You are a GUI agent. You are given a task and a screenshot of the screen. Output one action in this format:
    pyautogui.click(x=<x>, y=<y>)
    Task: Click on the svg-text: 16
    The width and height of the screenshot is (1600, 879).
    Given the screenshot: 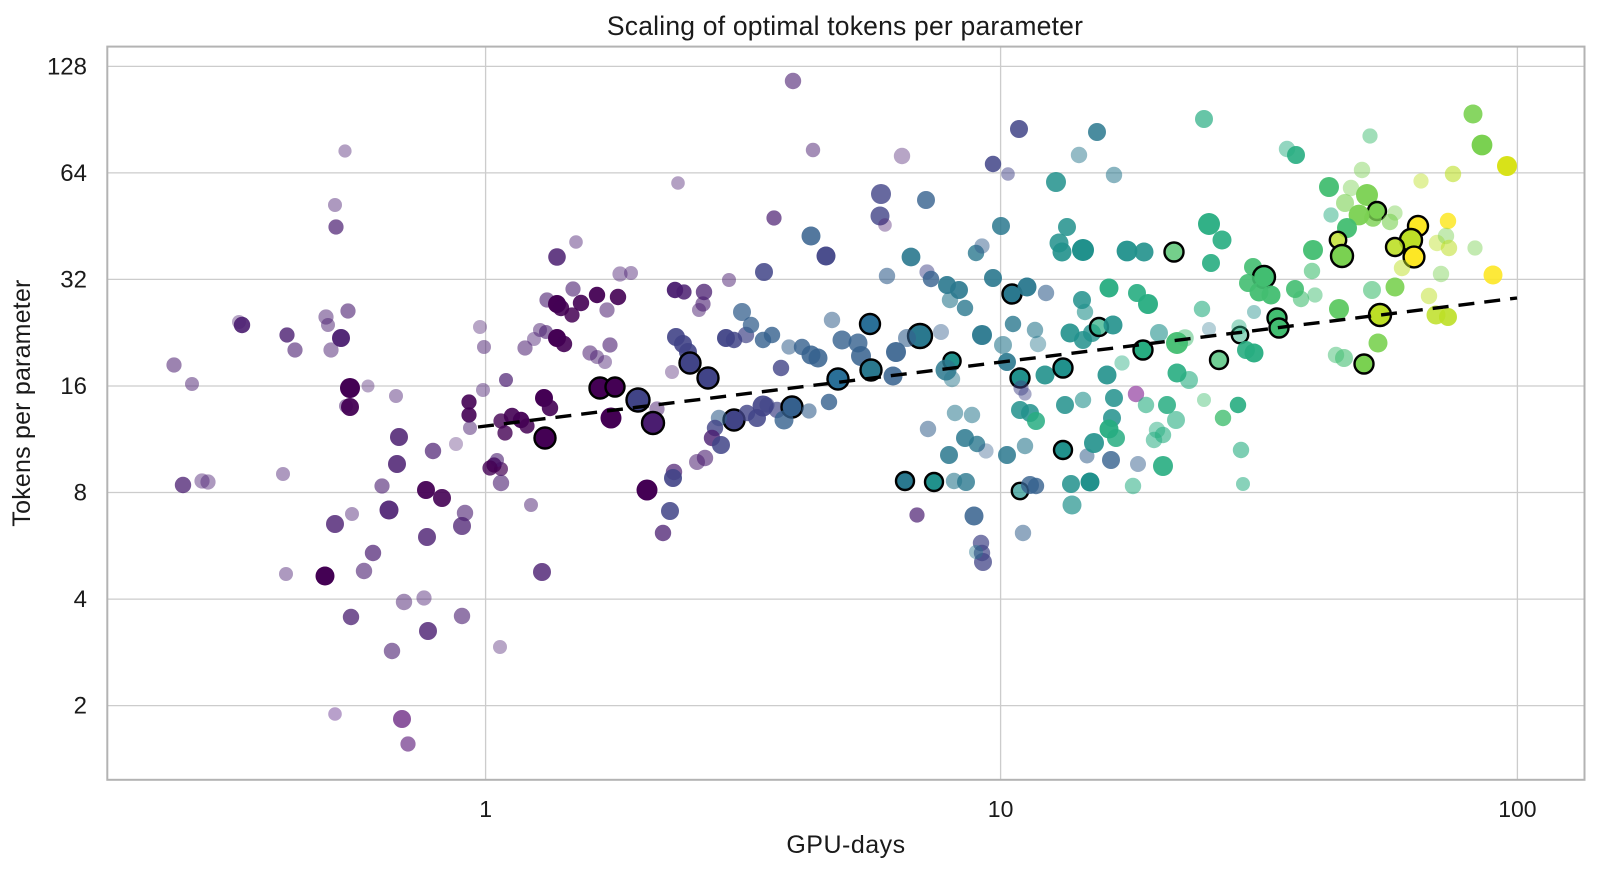 What is the action you would take?
    pyautogui.click(x=73, y=386)
    